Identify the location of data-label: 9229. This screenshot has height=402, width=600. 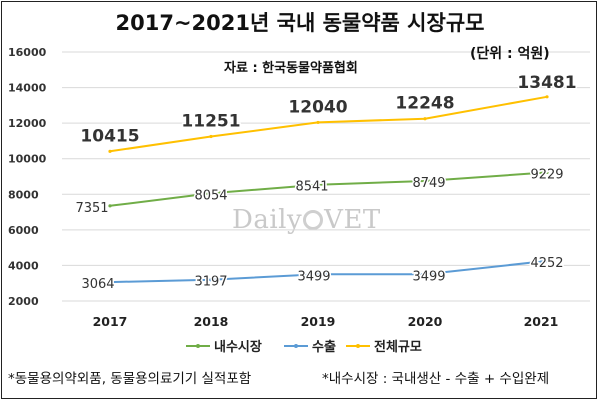
(546, 174).